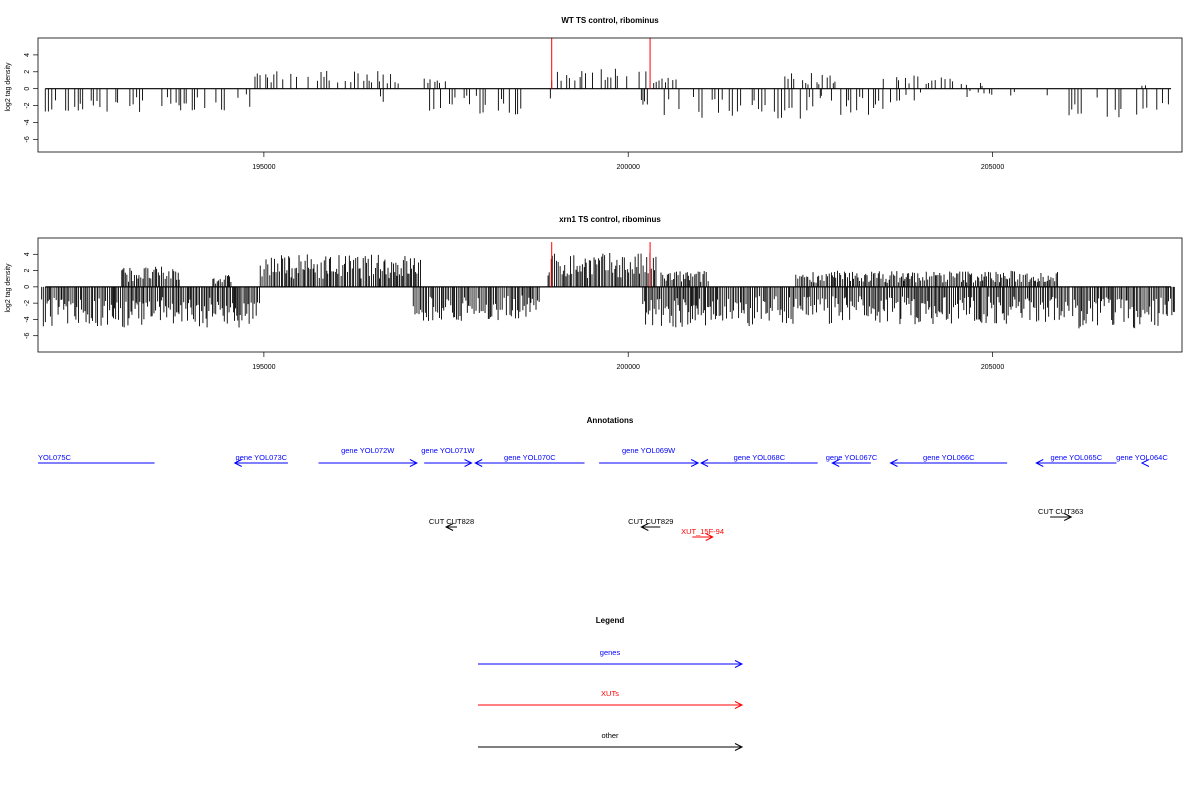 The height and width of the screenshot is (800, 1200). Describe the element at coordinates (610, 420) in the screenshot. I see `annotations-title: Annotations` at that location.